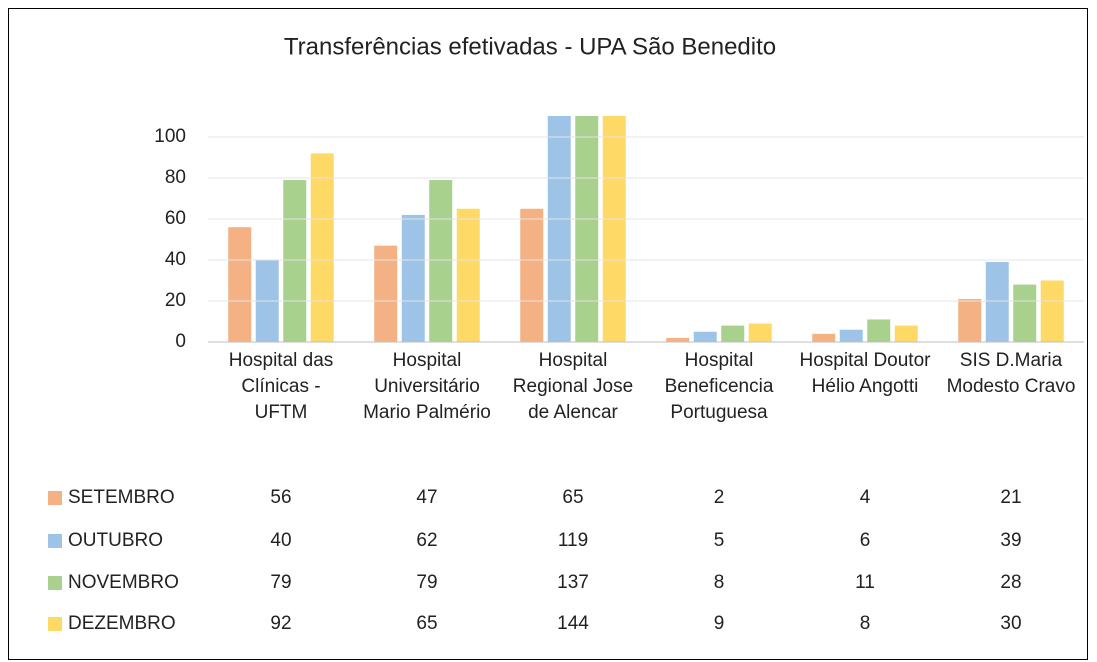  What do you see at coordinates (573, 623) in the screenshot?
I see `table-value: 144` at bounding box center [573, 623].